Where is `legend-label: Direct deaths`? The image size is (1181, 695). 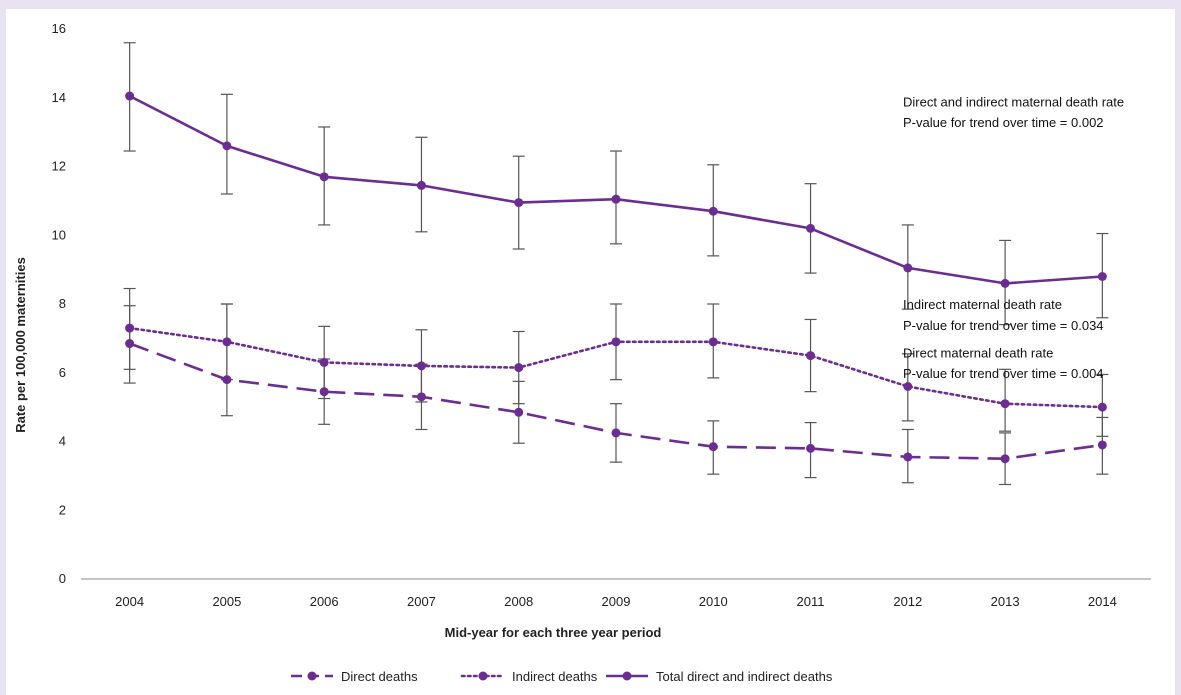 legend-label: Direct deaths is located at coordinates (379, 676).